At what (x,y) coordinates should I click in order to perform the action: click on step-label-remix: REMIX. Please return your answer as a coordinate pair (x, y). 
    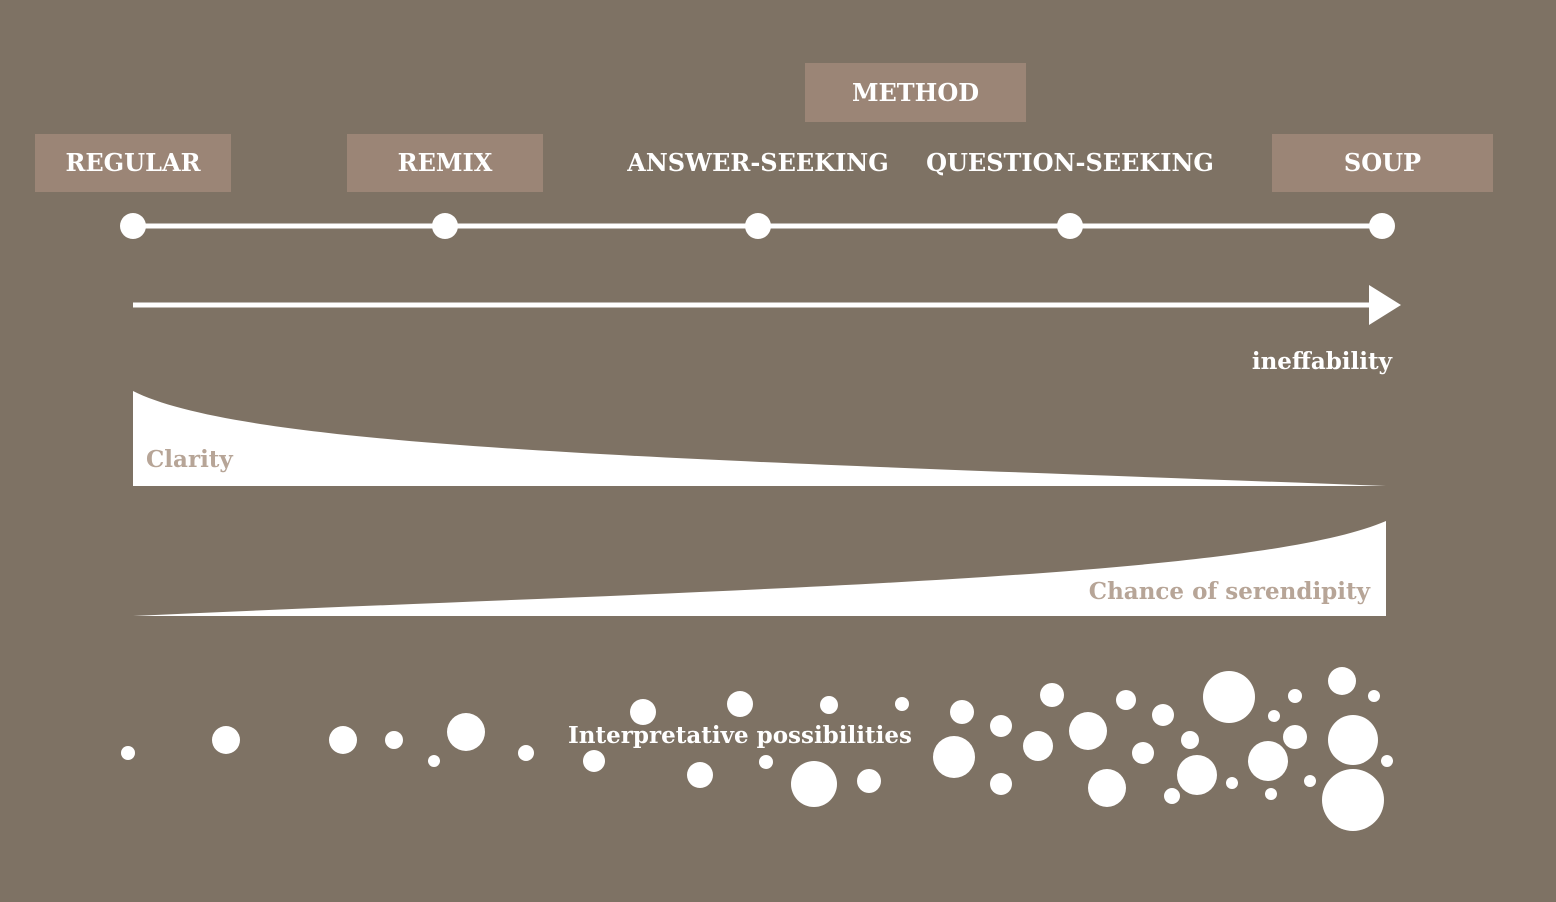
    Looking at the image, I should click on (445, 162).